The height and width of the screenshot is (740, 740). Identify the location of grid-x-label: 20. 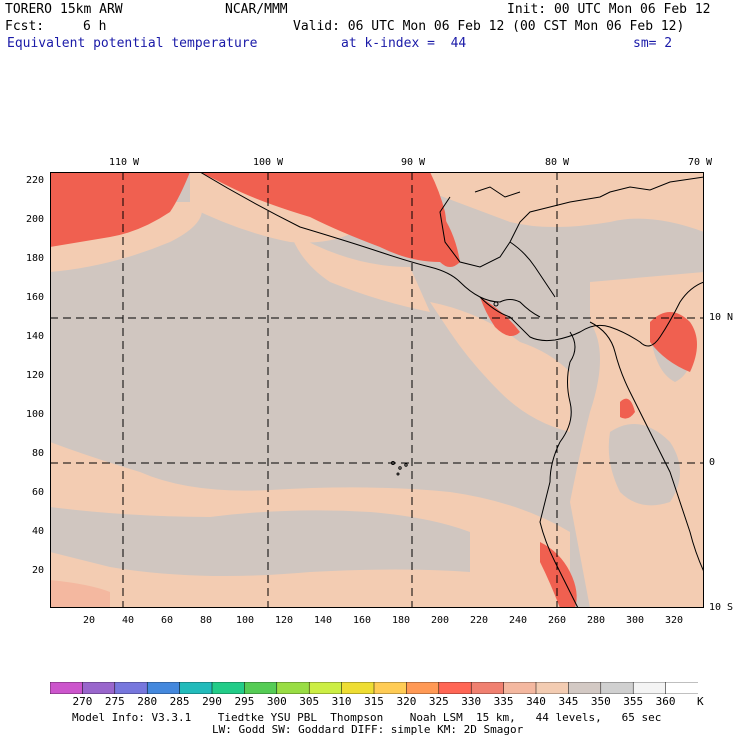
(89, 620).